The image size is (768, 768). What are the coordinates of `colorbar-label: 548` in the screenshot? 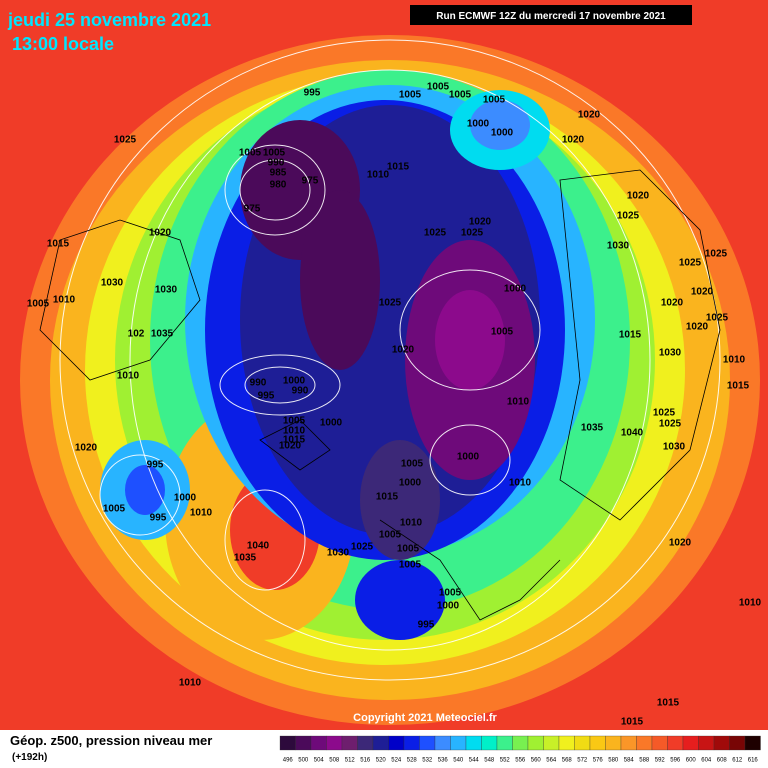 It's located at (489, 761).